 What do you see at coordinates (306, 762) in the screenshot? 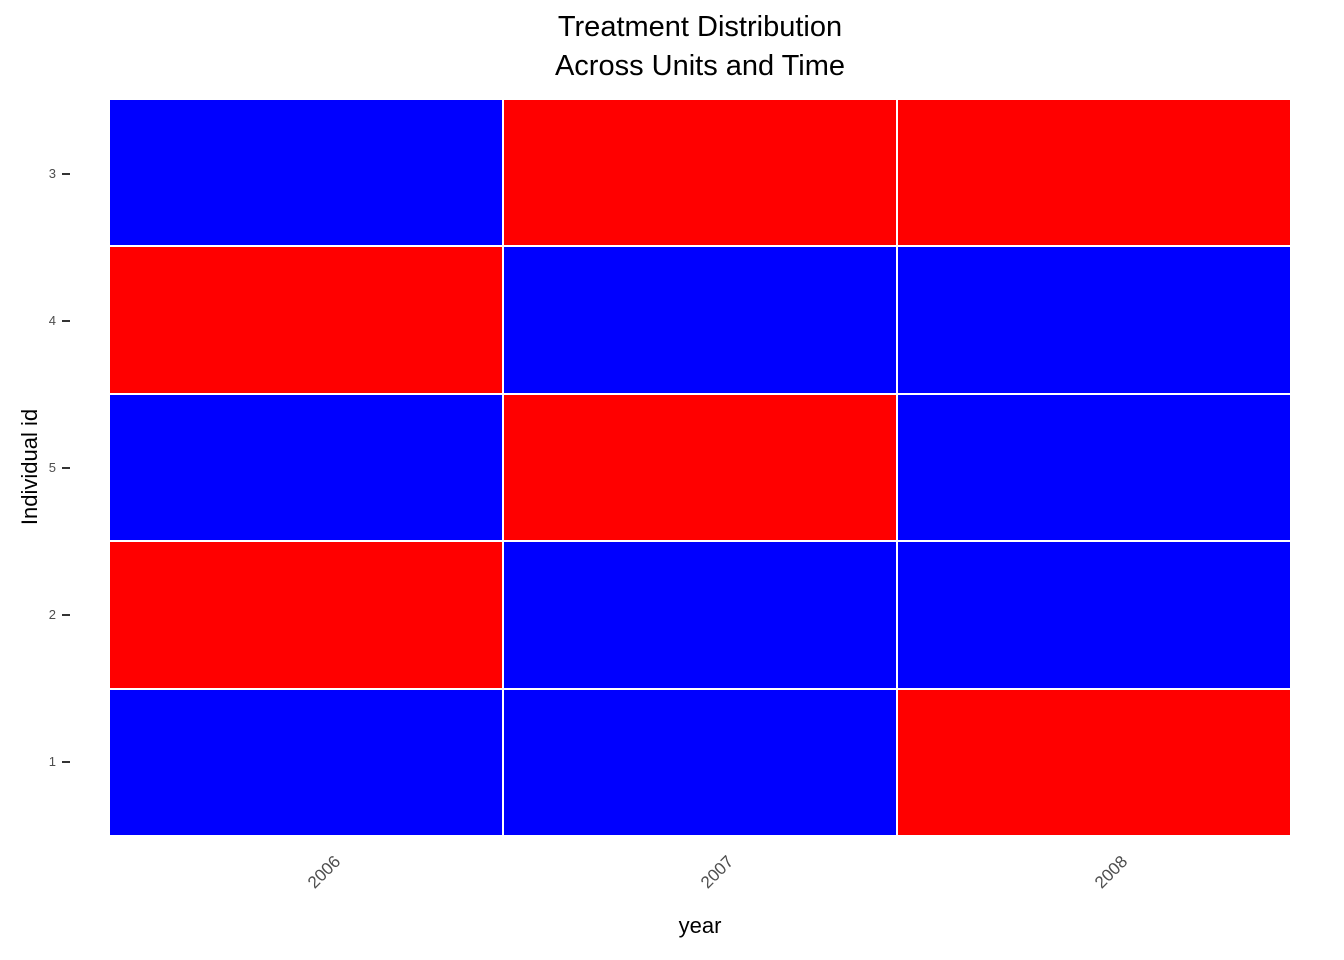
I see `heatmap-cell-id1-2006` at bounding box center [306, 762].